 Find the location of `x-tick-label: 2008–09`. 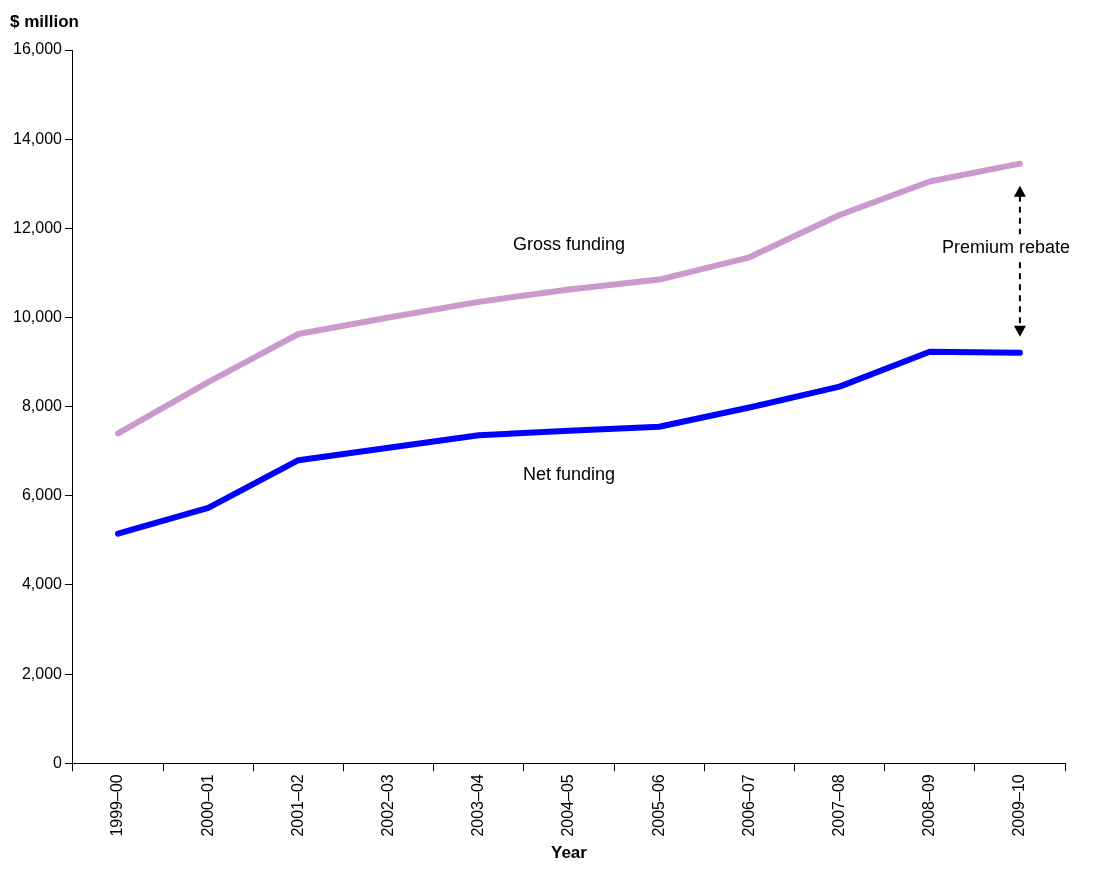

x-tick-label: 2008–09 is located at coordinates (929, 805).